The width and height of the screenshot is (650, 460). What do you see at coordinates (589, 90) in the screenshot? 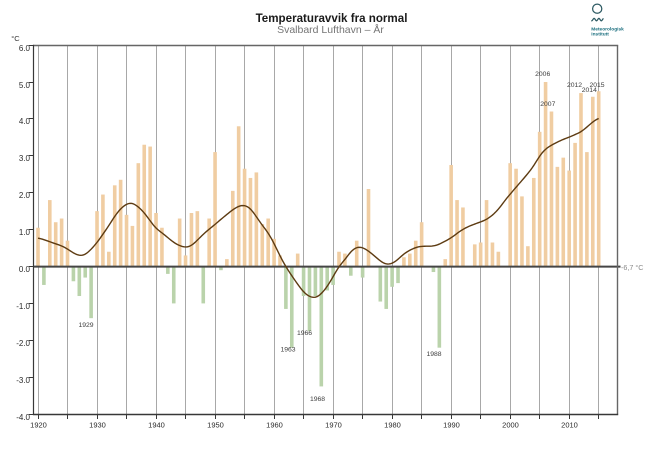
I see `svg-text: 2014` at bounding box center [589, 90].